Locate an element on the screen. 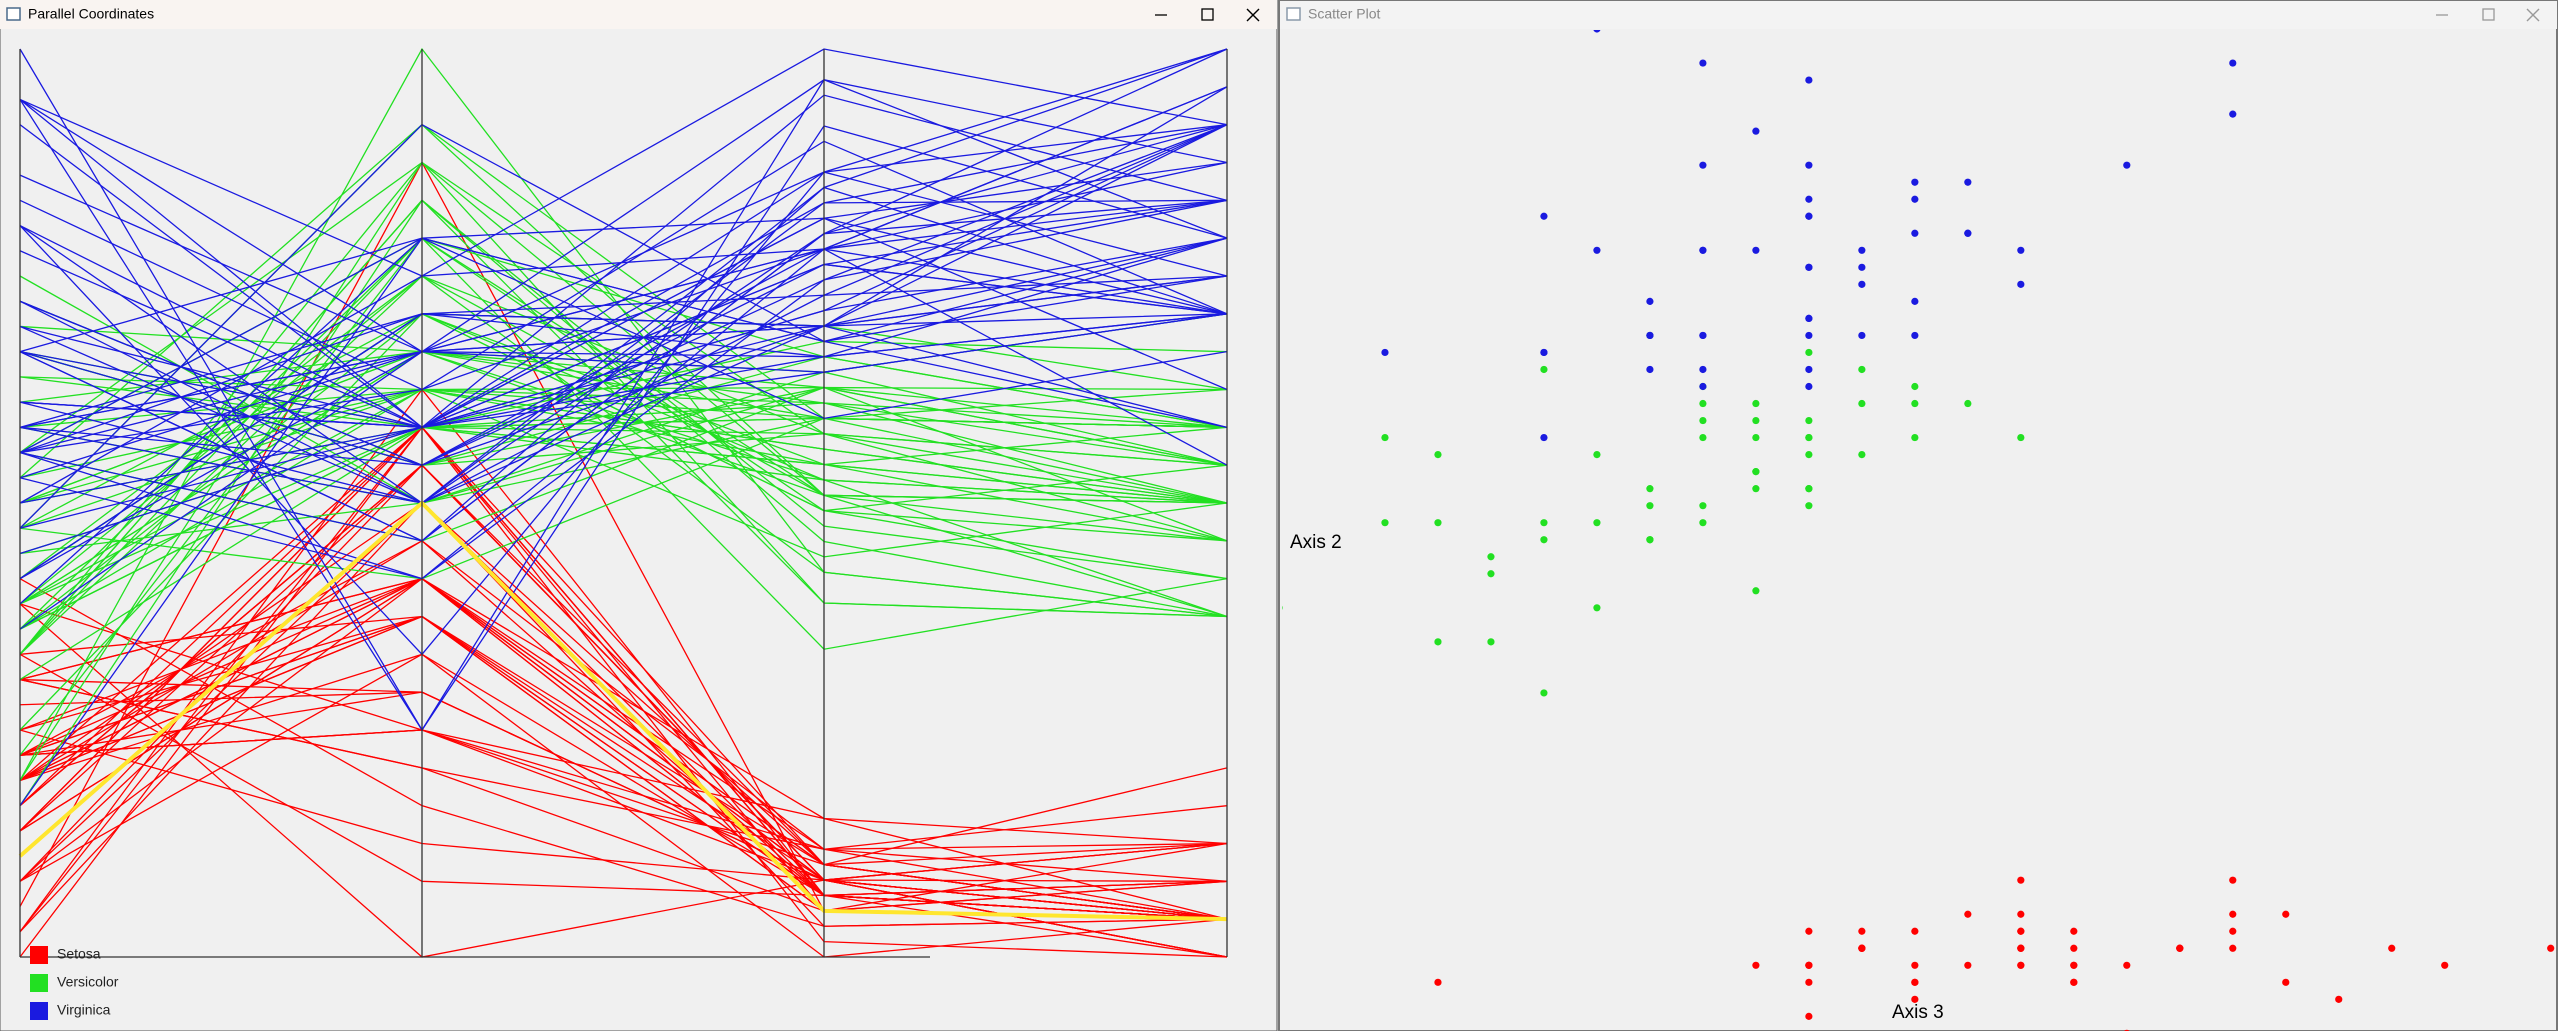 The height and width of the screenshot is (1031, 2558). legend-label: Versicolor is located at coordinates (88, 982).